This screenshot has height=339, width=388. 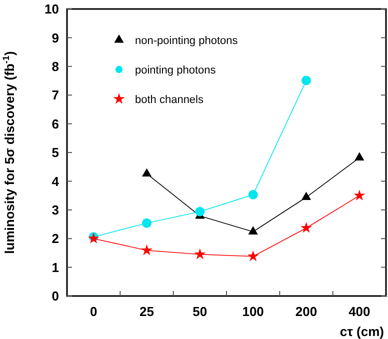 What do you see at coordinates (306, 311) in the screenshot?
I see `x-tick-label: 200` at bounding box center [306, 311].